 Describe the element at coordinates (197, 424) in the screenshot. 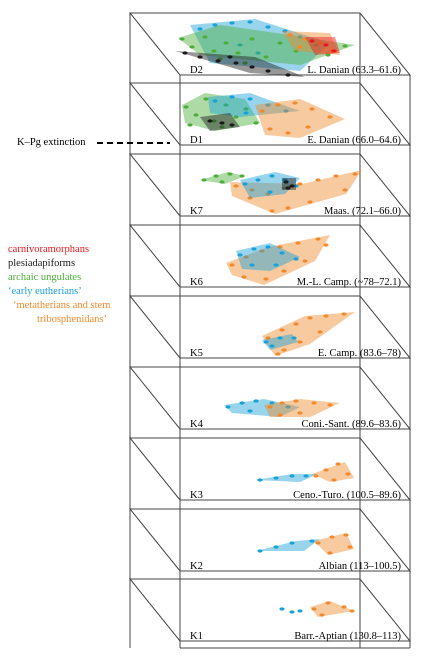

I see `layer-code: K4` at that location.